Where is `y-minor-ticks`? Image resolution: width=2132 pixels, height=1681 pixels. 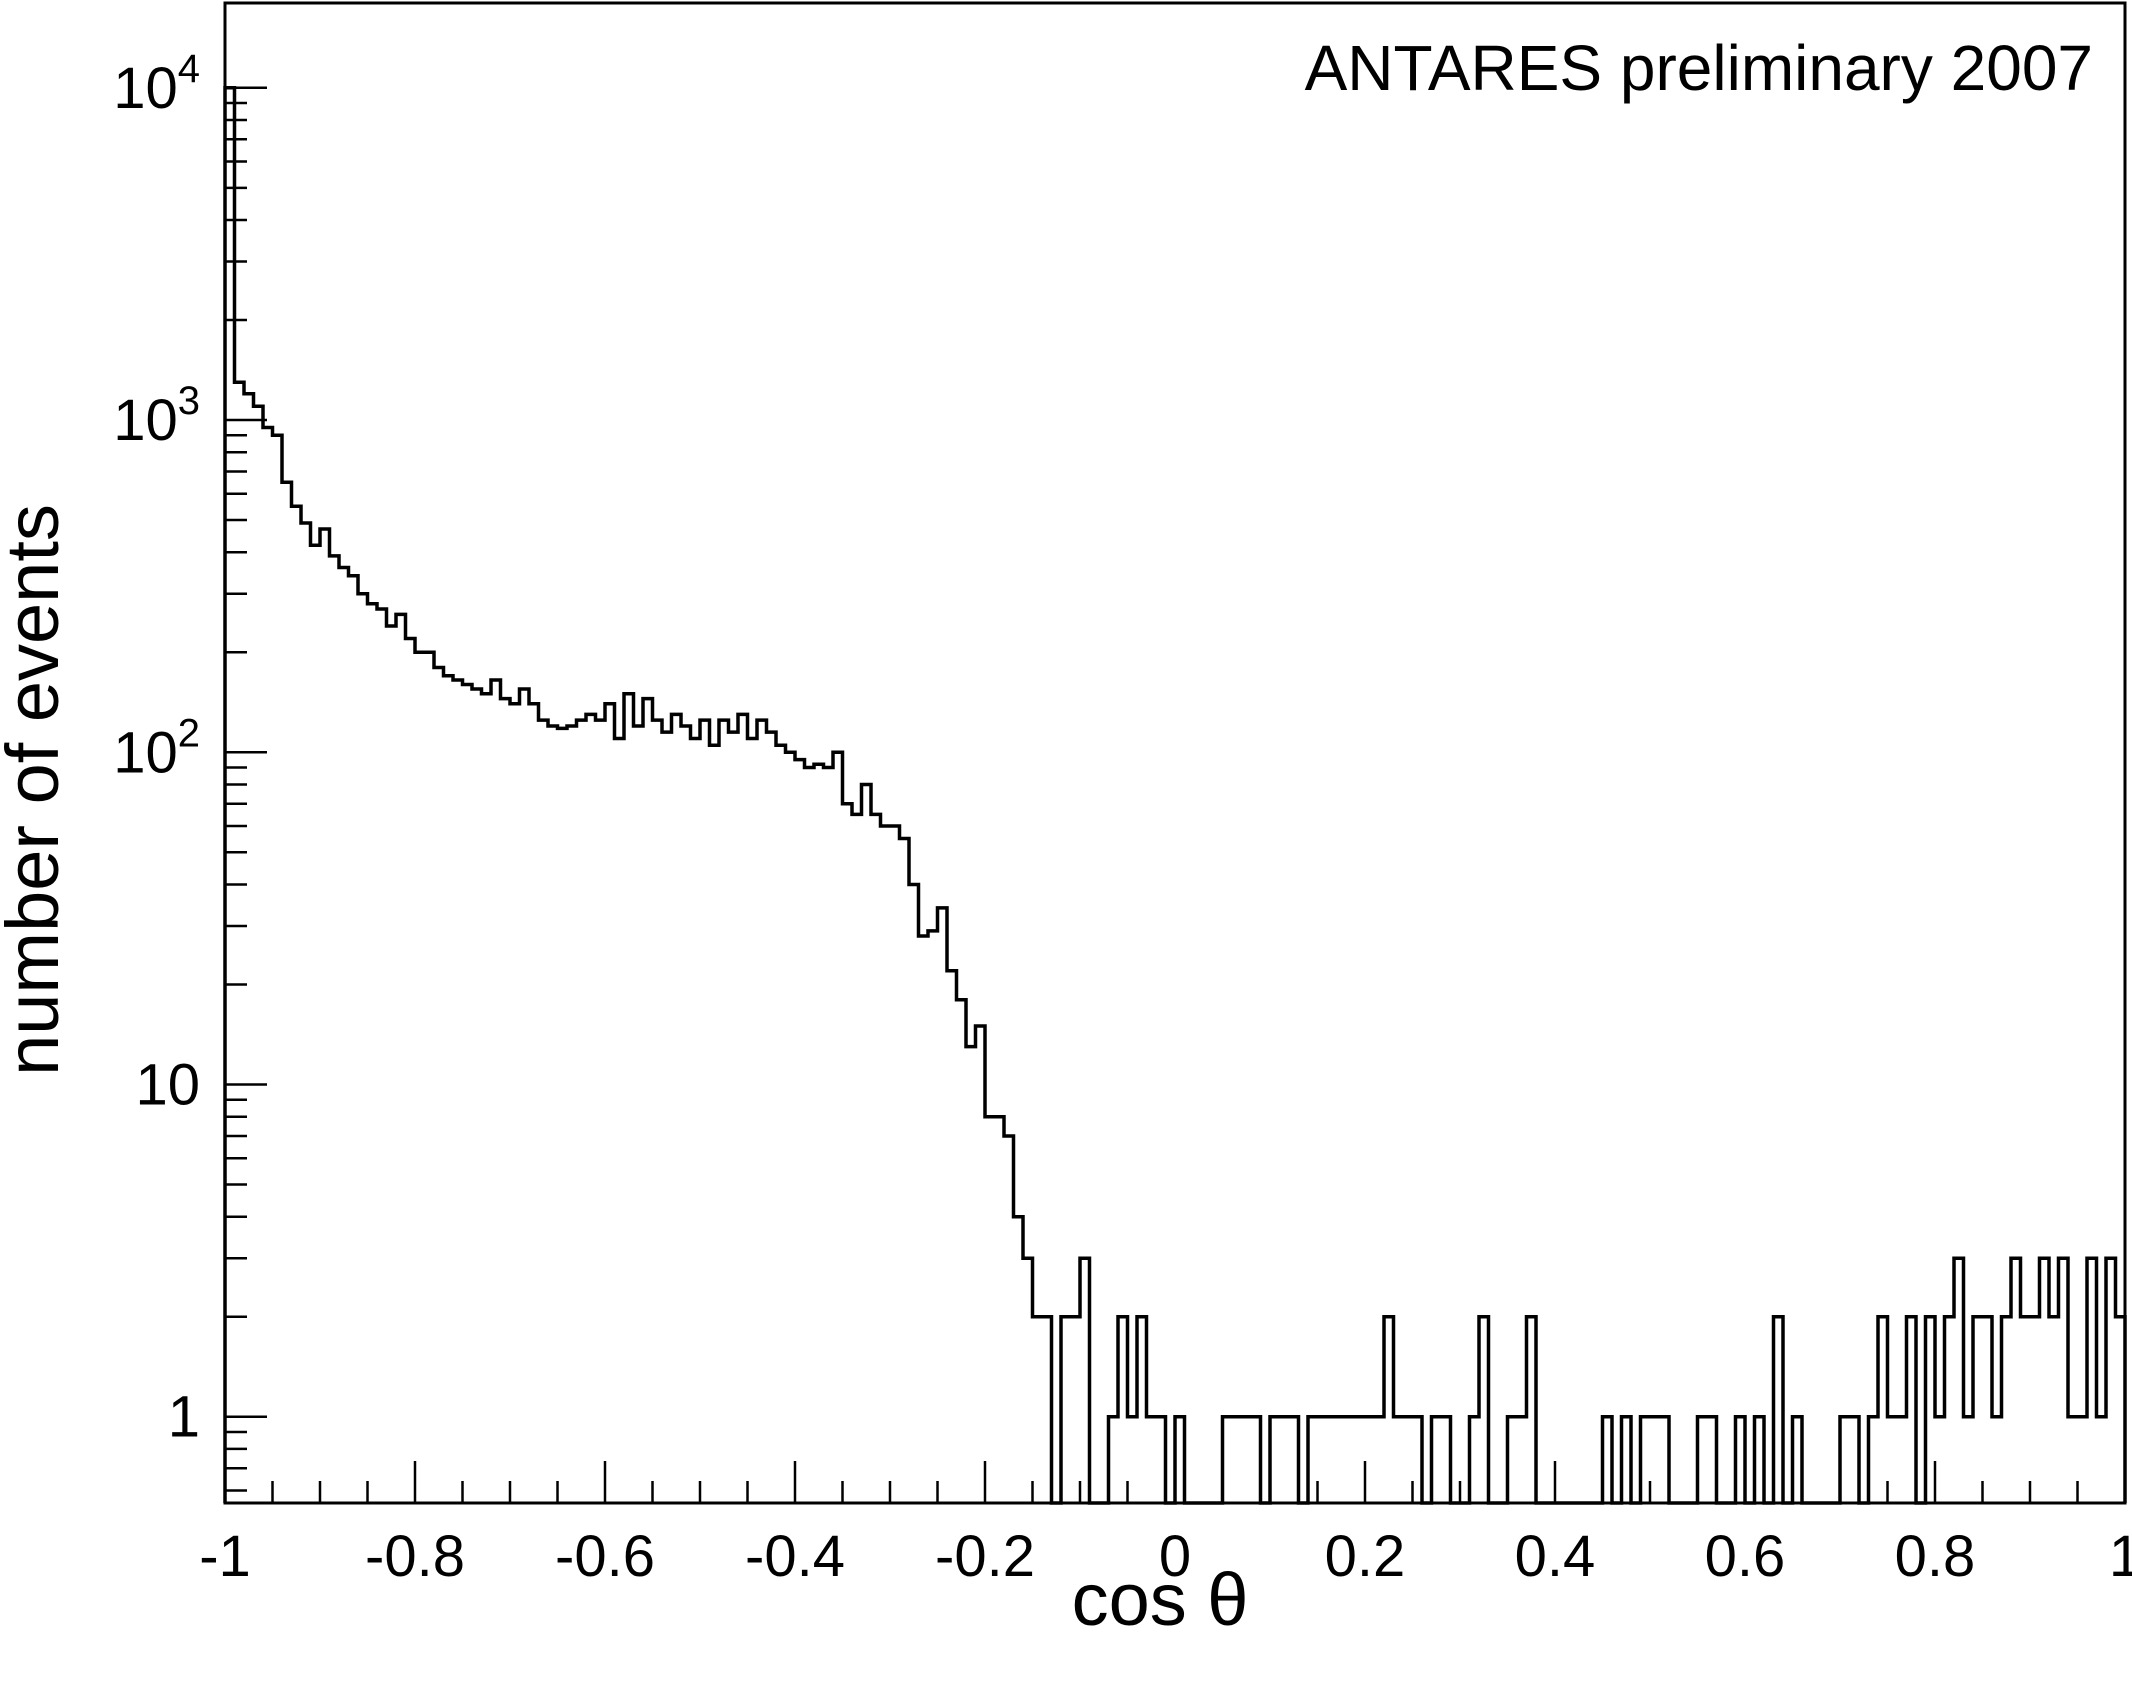
y-minor-ticks is located at coordinates (236, 796).